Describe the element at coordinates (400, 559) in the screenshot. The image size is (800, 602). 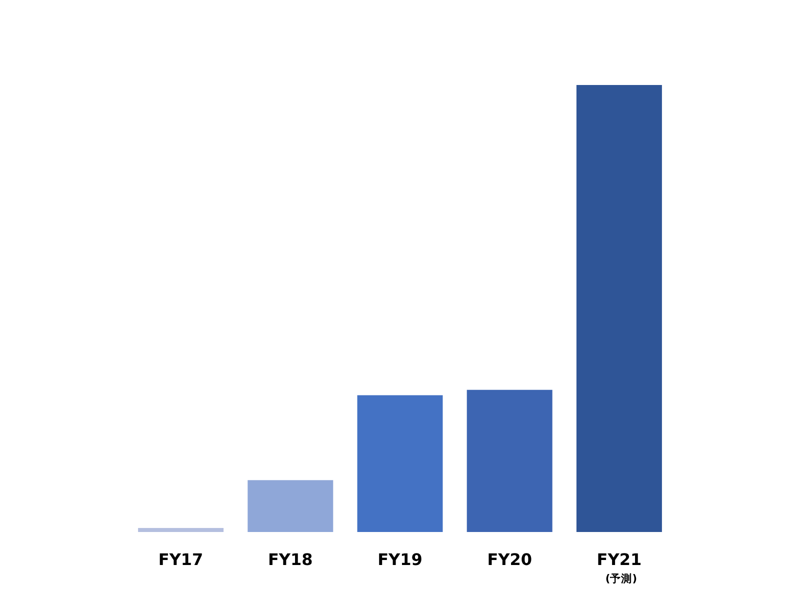
I see `x-tick-label: FY19` at that location.